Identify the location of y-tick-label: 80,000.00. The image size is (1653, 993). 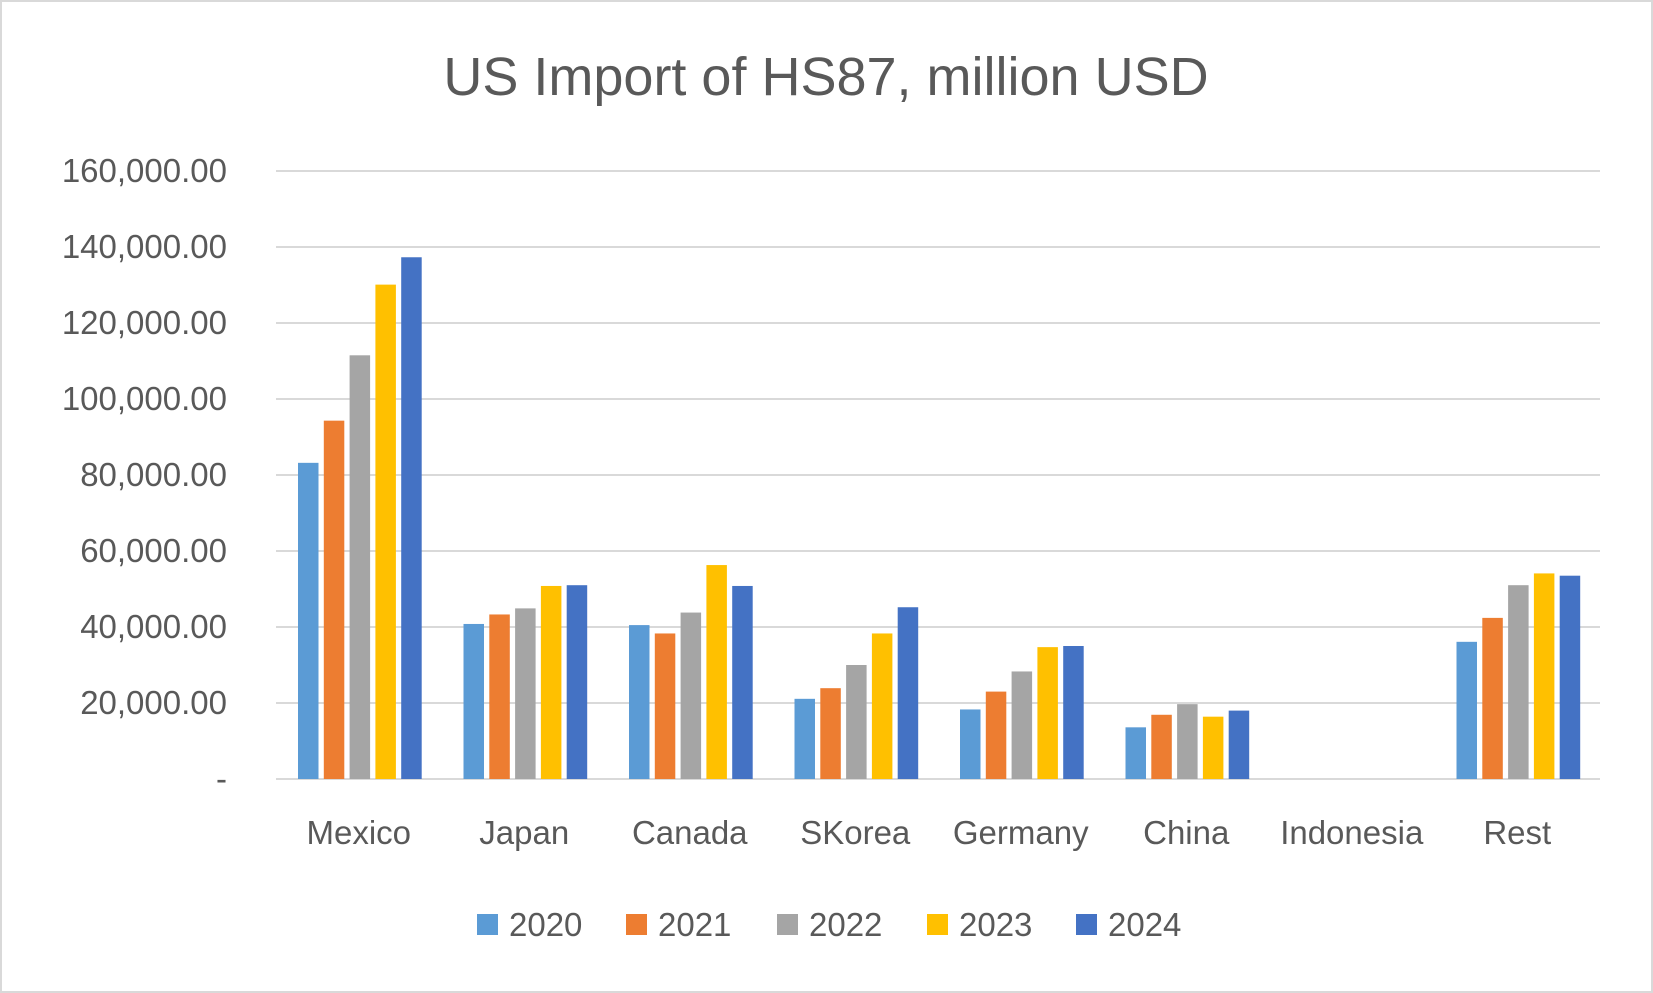
(153, 474).